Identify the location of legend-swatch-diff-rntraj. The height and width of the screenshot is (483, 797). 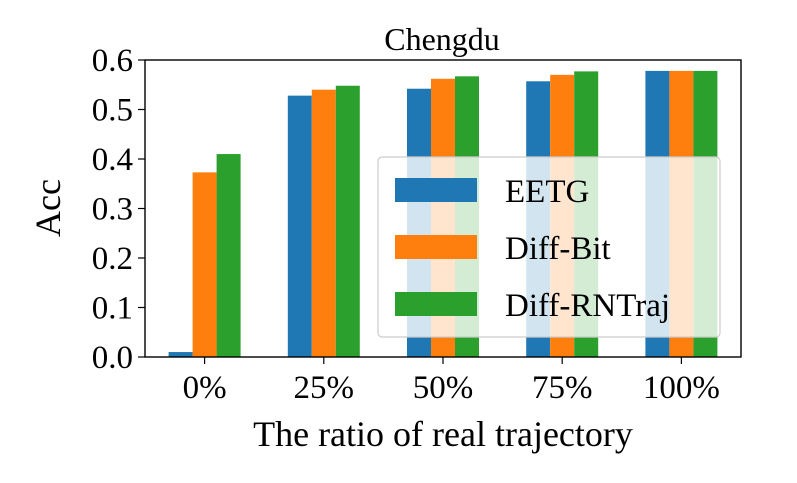
(436, 304).